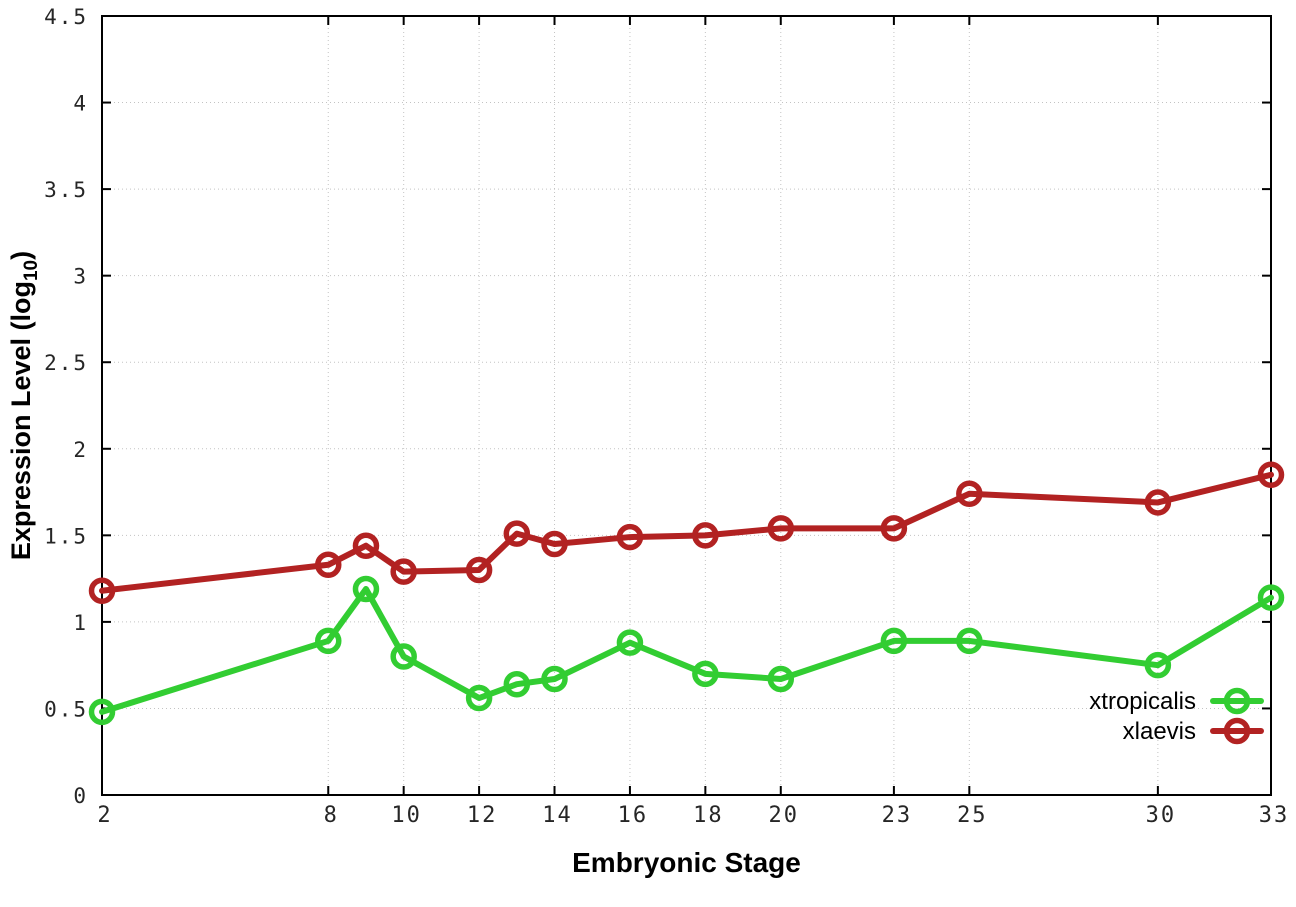  Describe the element at coordinates (80, 450) in the screenshot. I see `y-tick-label: 2` at that location.